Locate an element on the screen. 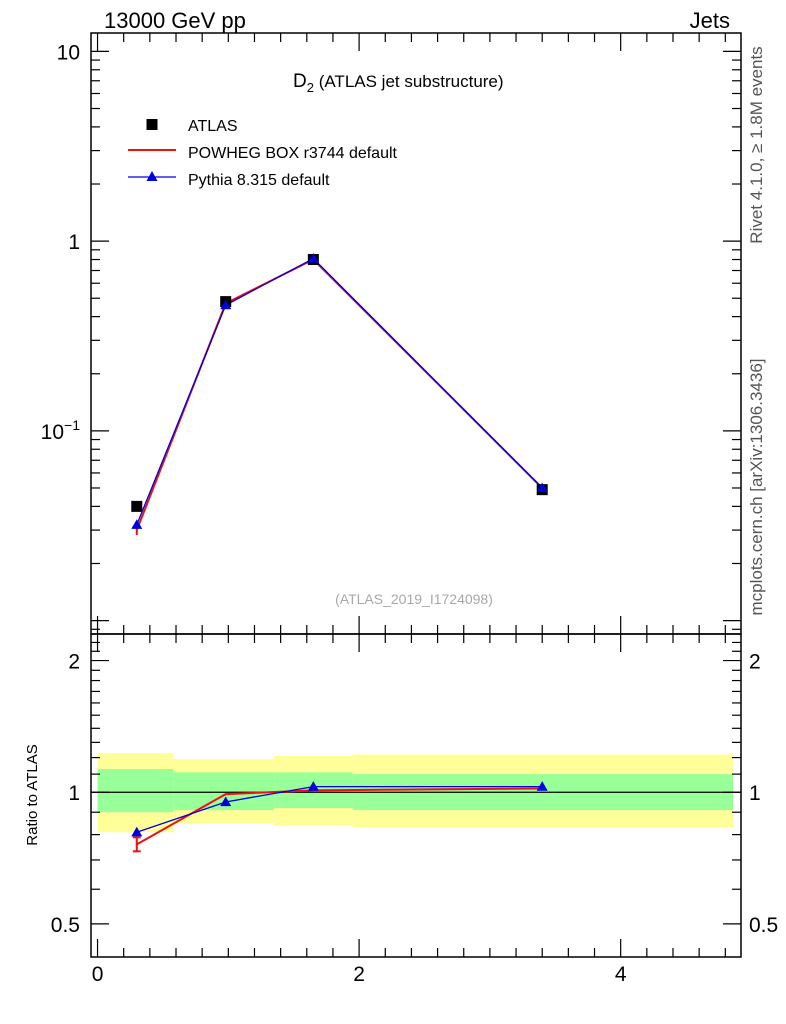 The width and height of the screenshot is (786, 1024). legend-atlas-marker is located at coordinates (152, 124).